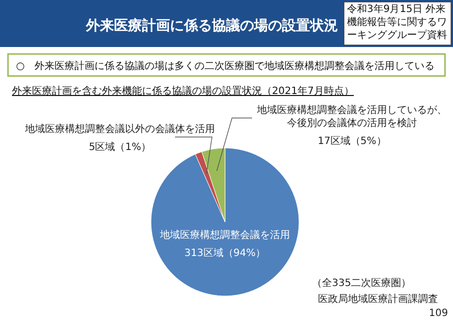  What do you see at coordinates (119, 129) in the screenshot?
I see `slice-label: 地域医療構想調整会議以外の会議体を活用` at bounding box center [119, 129].